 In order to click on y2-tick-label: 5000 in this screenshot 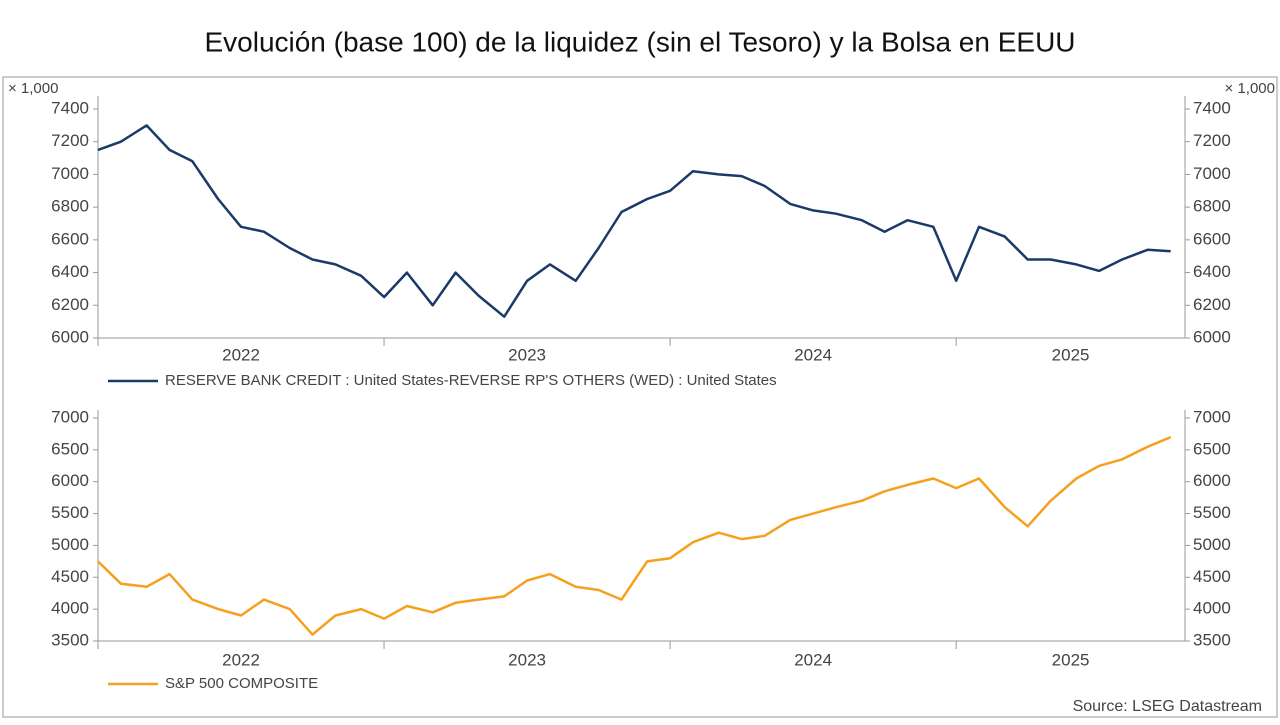, I will do `click(1212, 544)`.